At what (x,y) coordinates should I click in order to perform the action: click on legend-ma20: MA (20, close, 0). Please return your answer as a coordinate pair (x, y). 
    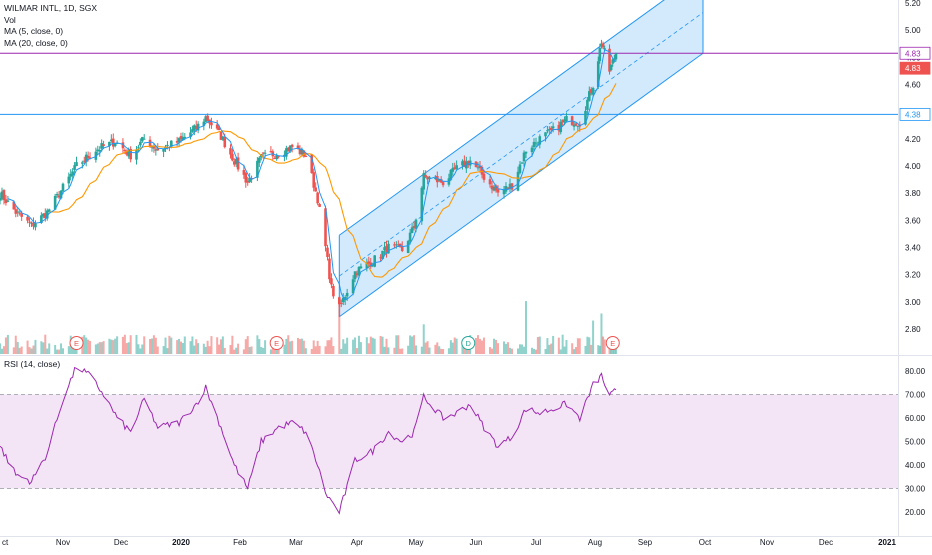
    Looking at the image, I should click on (36, 42).